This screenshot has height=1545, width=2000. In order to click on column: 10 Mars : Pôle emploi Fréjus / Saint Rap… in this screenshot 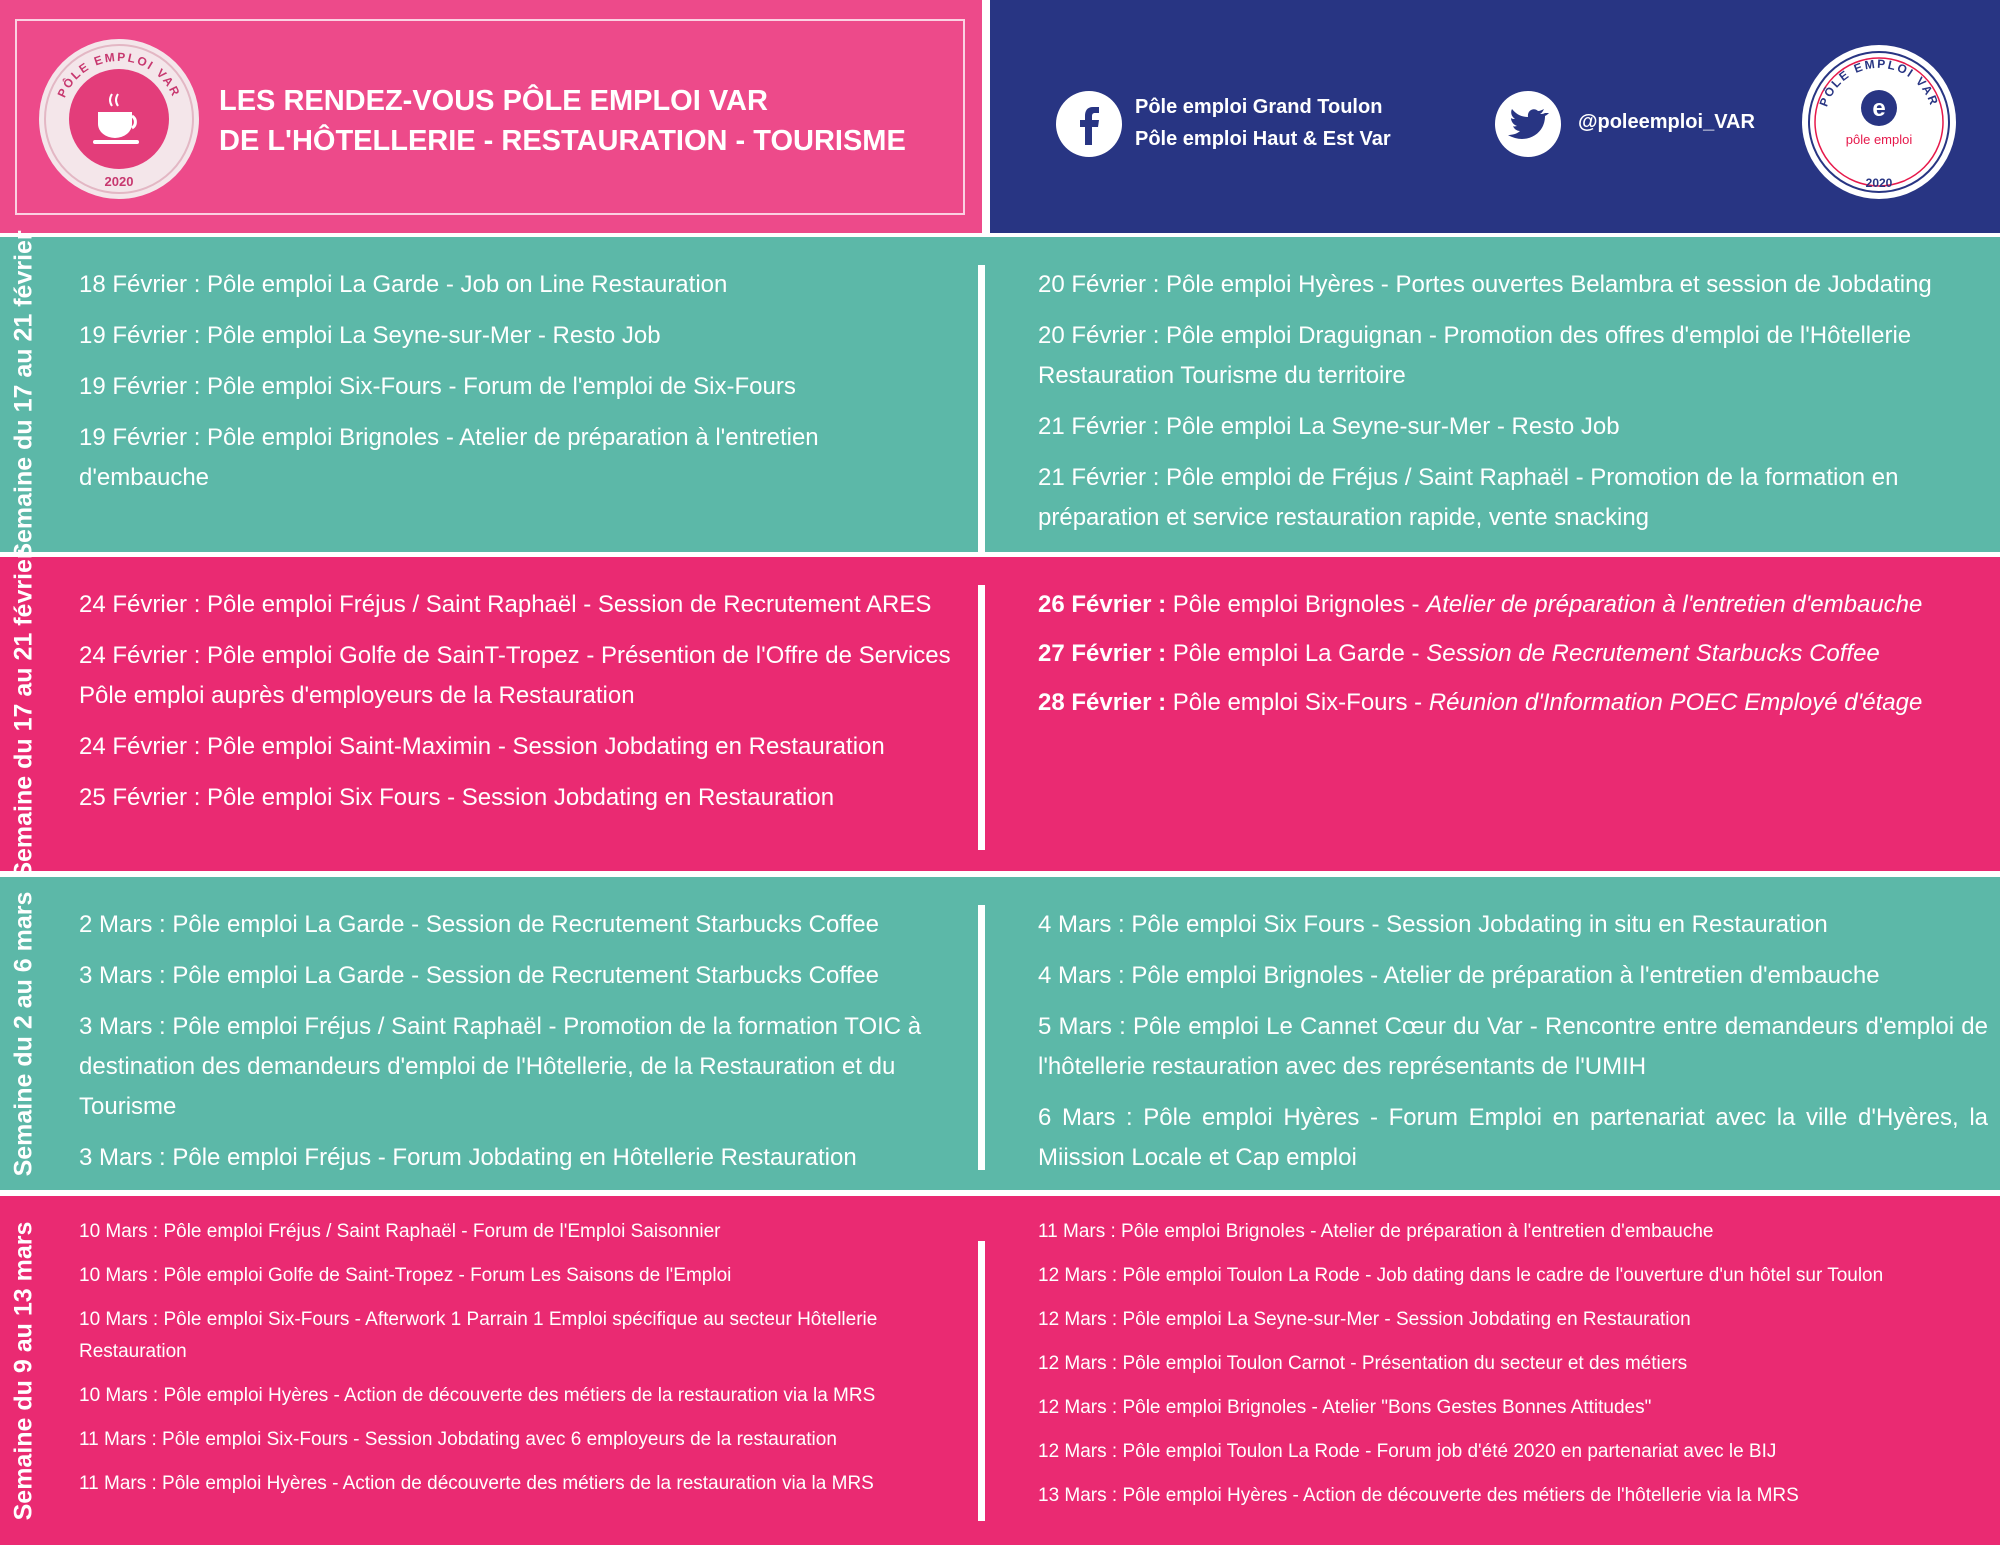, I will do `click(516, 1364)`.